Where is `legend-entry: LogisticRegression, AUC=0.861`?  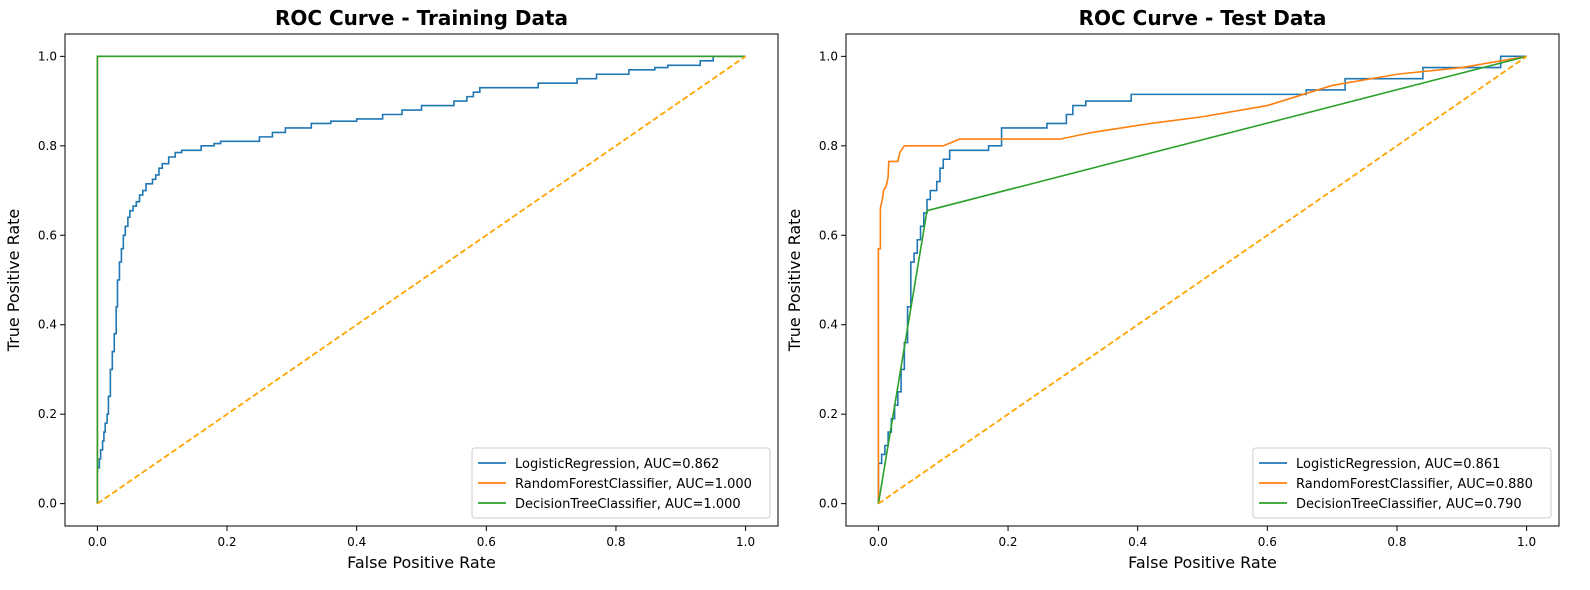 legend-entry: LogisticRegression, AUC=0.861 is located at coordinates (1398, 464).